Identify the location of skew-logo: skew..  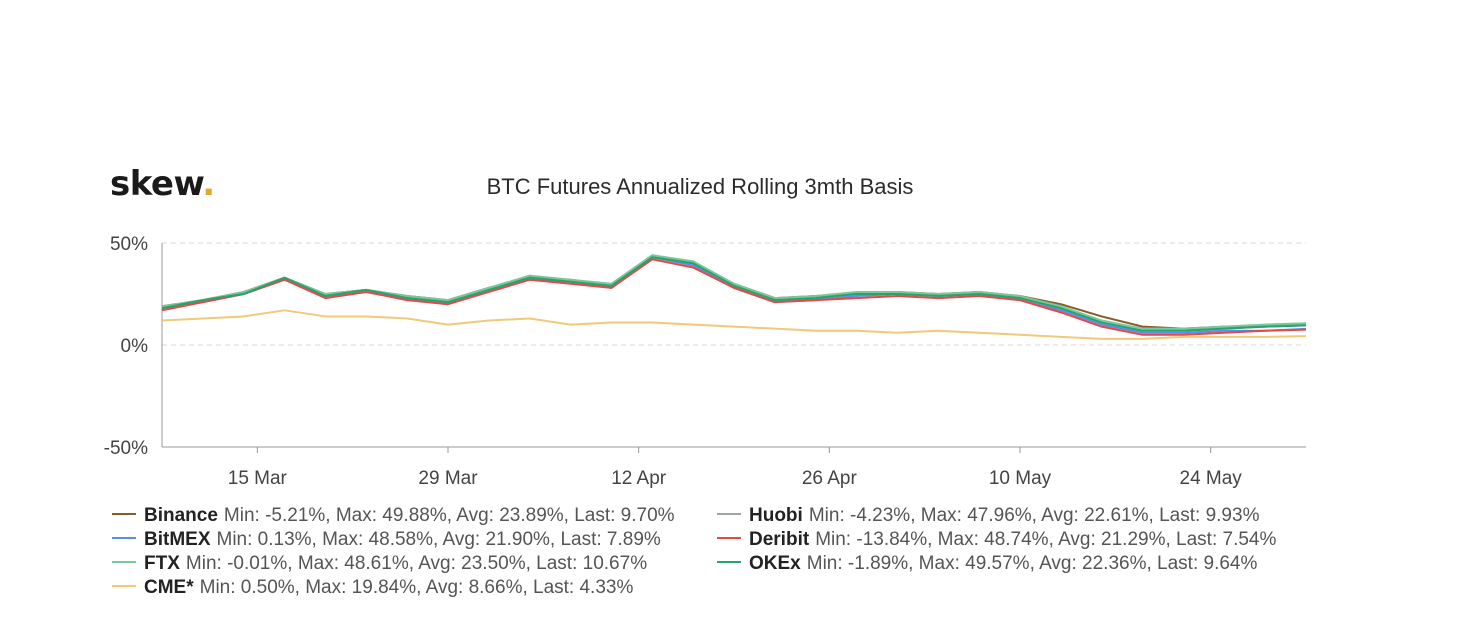
(162, 184).